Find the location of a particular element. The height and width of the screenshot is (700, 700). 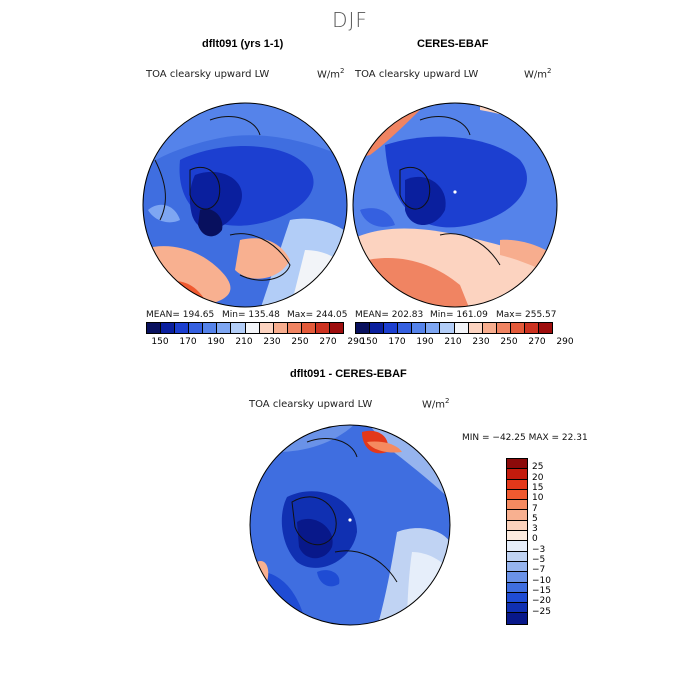

colorbar-difference is located at coordinates (517, 541).